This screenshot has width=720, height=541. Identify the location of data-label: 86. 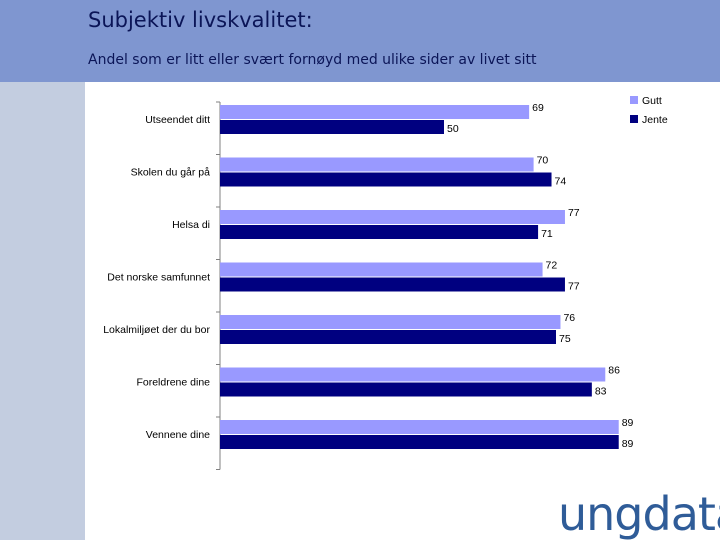
(614, 371).